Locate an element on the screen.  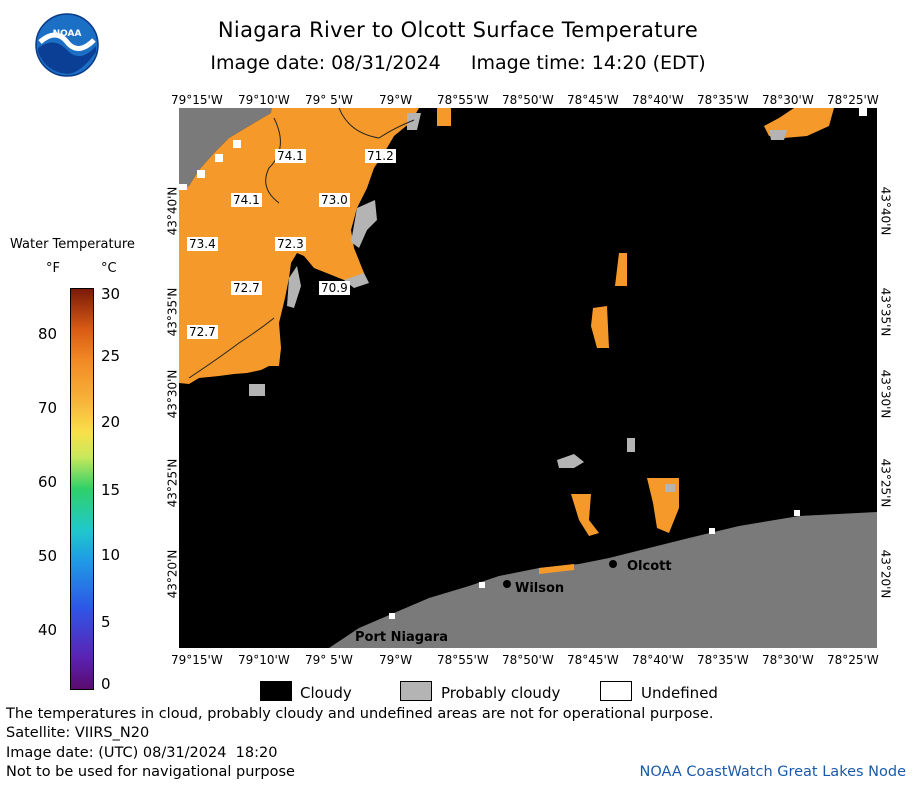
land-new-york is located at coordinates (603, 580).